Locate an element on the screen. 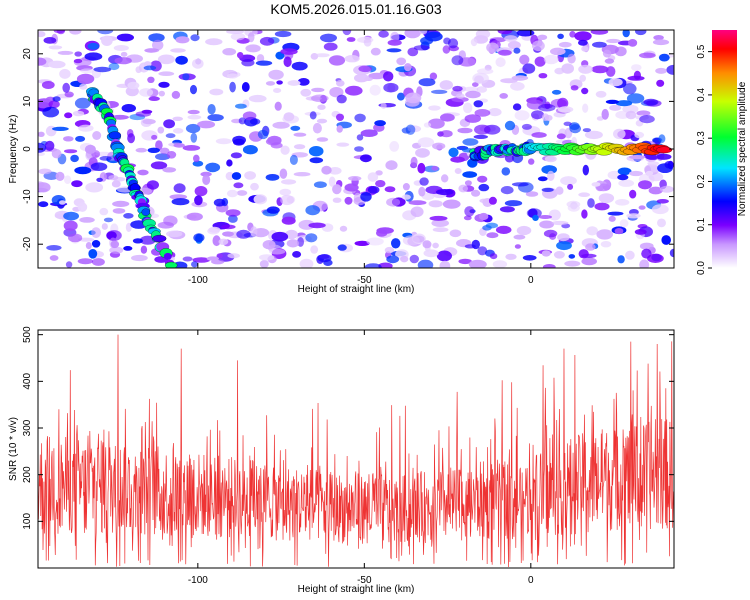  snr-y-tick-label: 400 is located at coordinates (27, 381).